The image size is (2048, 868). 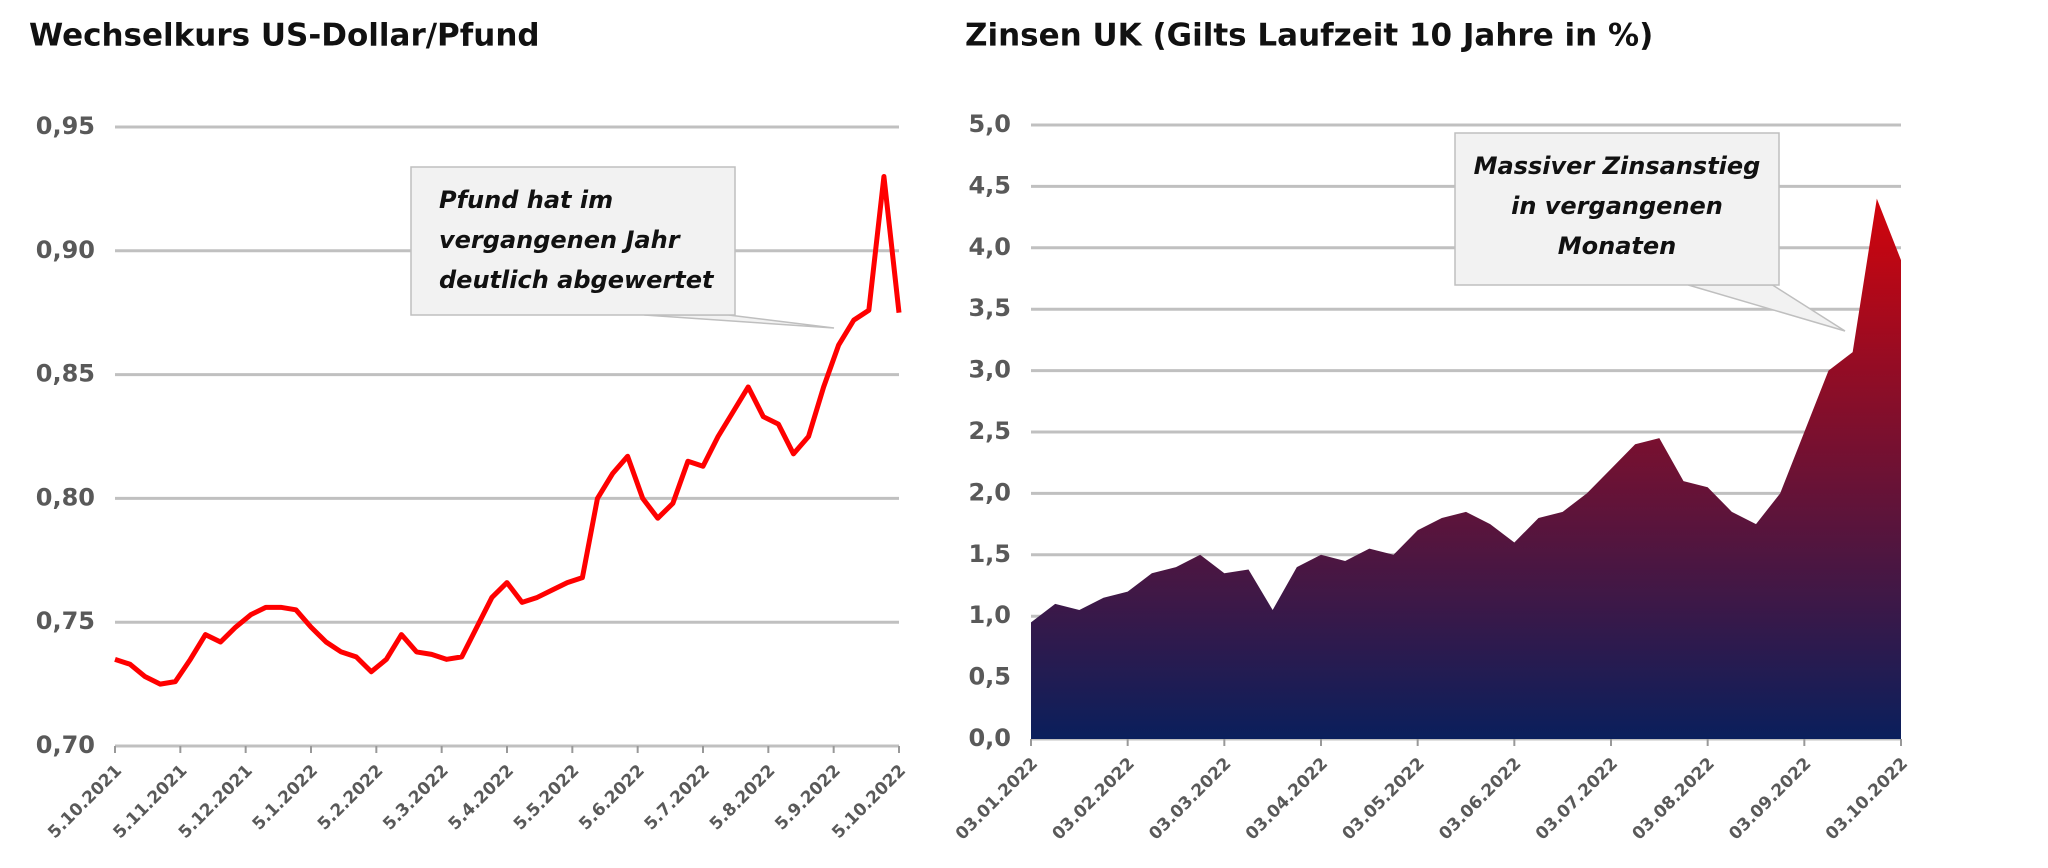 What do you see at coordinates (742, 797) in the screenshot?
I see `x-tick-label: 5.8.2022` at bounding box center [742, 797].